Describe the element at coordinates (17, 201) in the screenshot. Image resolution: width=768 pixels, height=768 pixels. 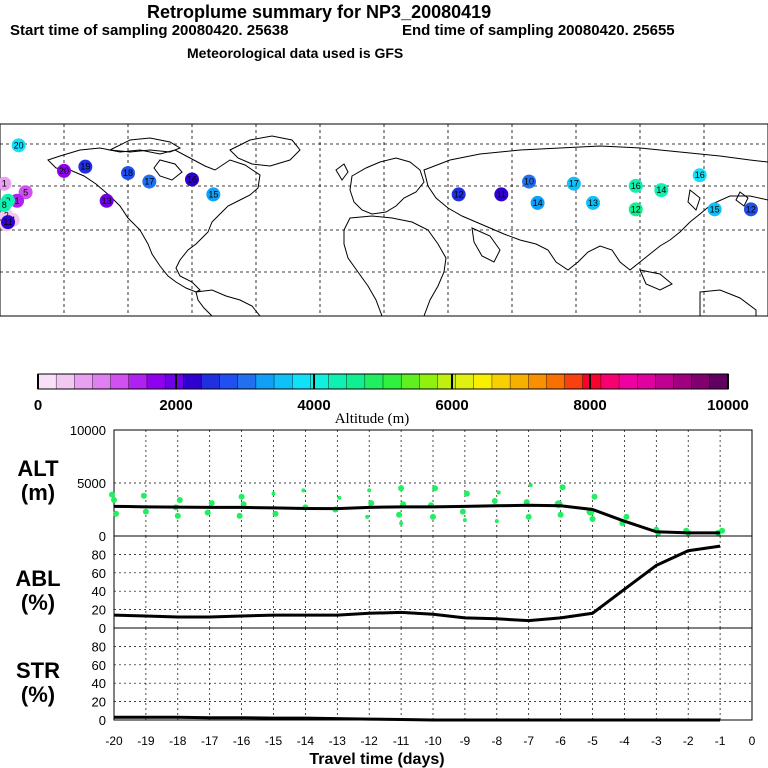
I see `map-point-label: 1` at that location.